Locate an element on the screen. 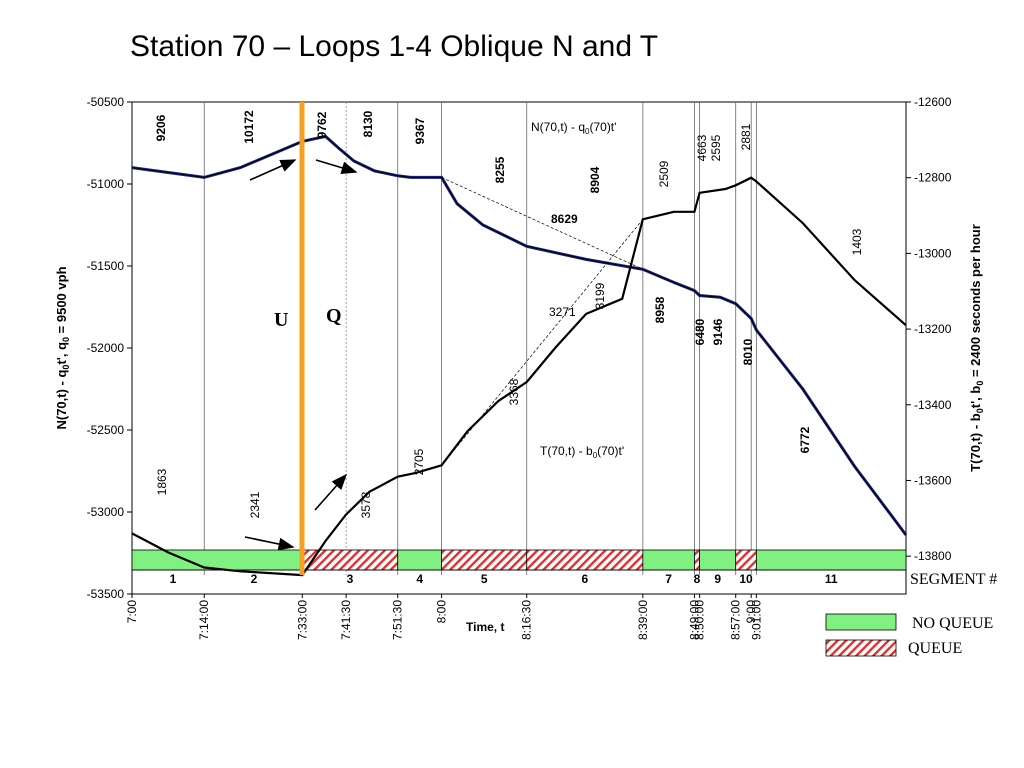 This screenshot has width=1024, height=768. t-rate-label-10: 2881 is located at coordinates (746, 136).